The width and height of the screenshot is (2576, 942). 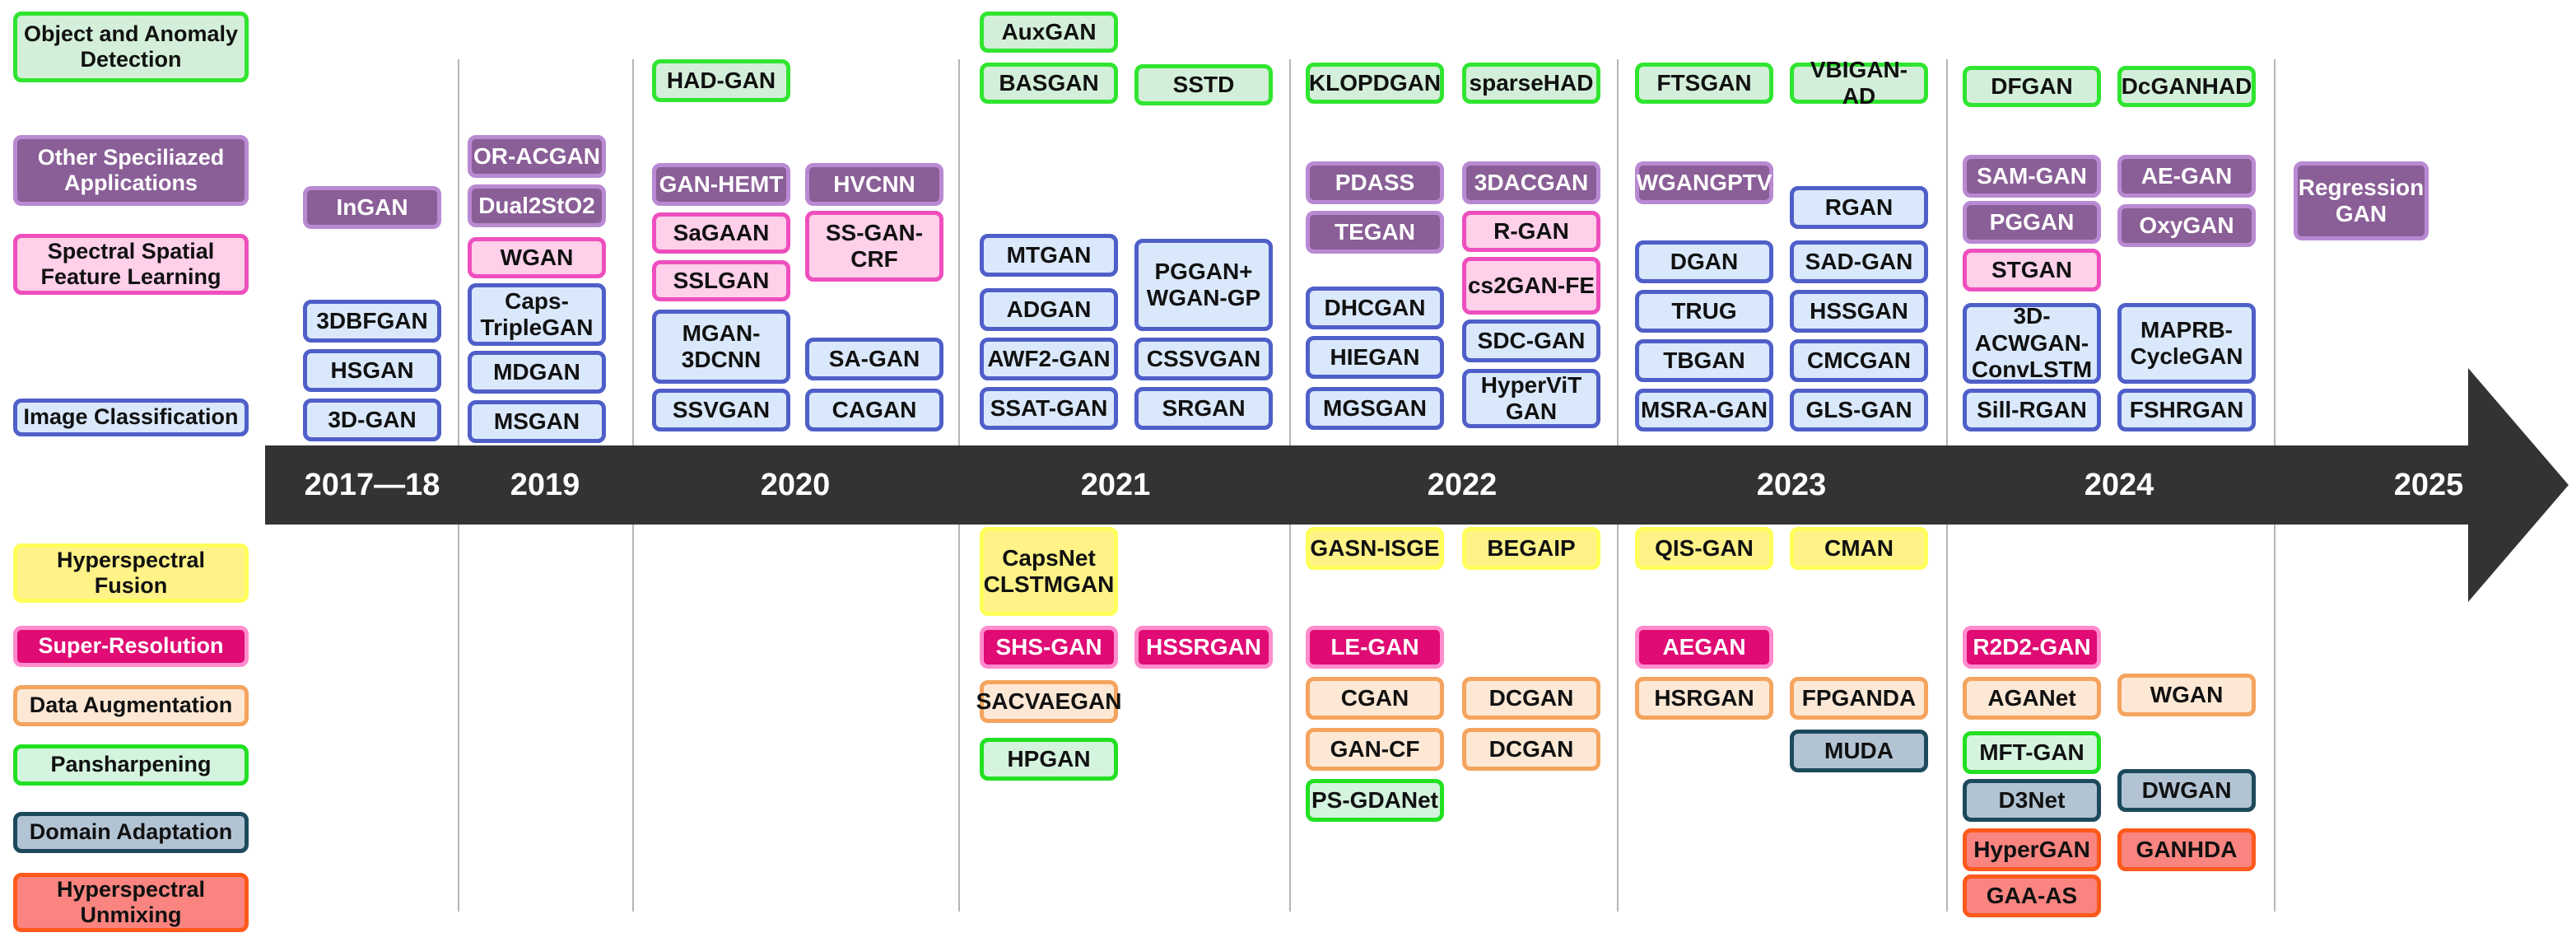 What do you see at coordinates (1375, 548) in the screenshot?
I see `model-gasn-isge: GASN-ISGE` at bounding box center [1375, 548].